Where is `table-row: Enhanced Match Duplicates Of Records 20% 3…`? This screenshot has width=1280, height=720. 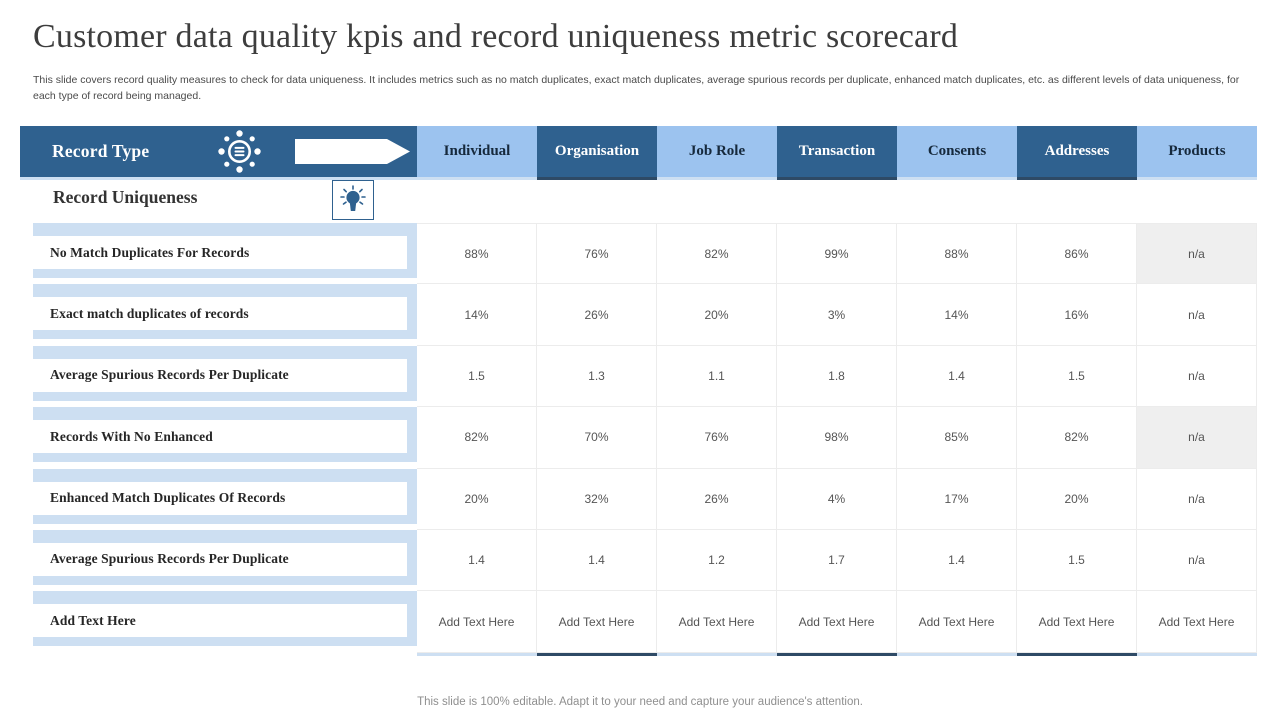
table-row: Enhanced Match Duplicates Of Records 20% 3… is located at coordinates (638, 499).